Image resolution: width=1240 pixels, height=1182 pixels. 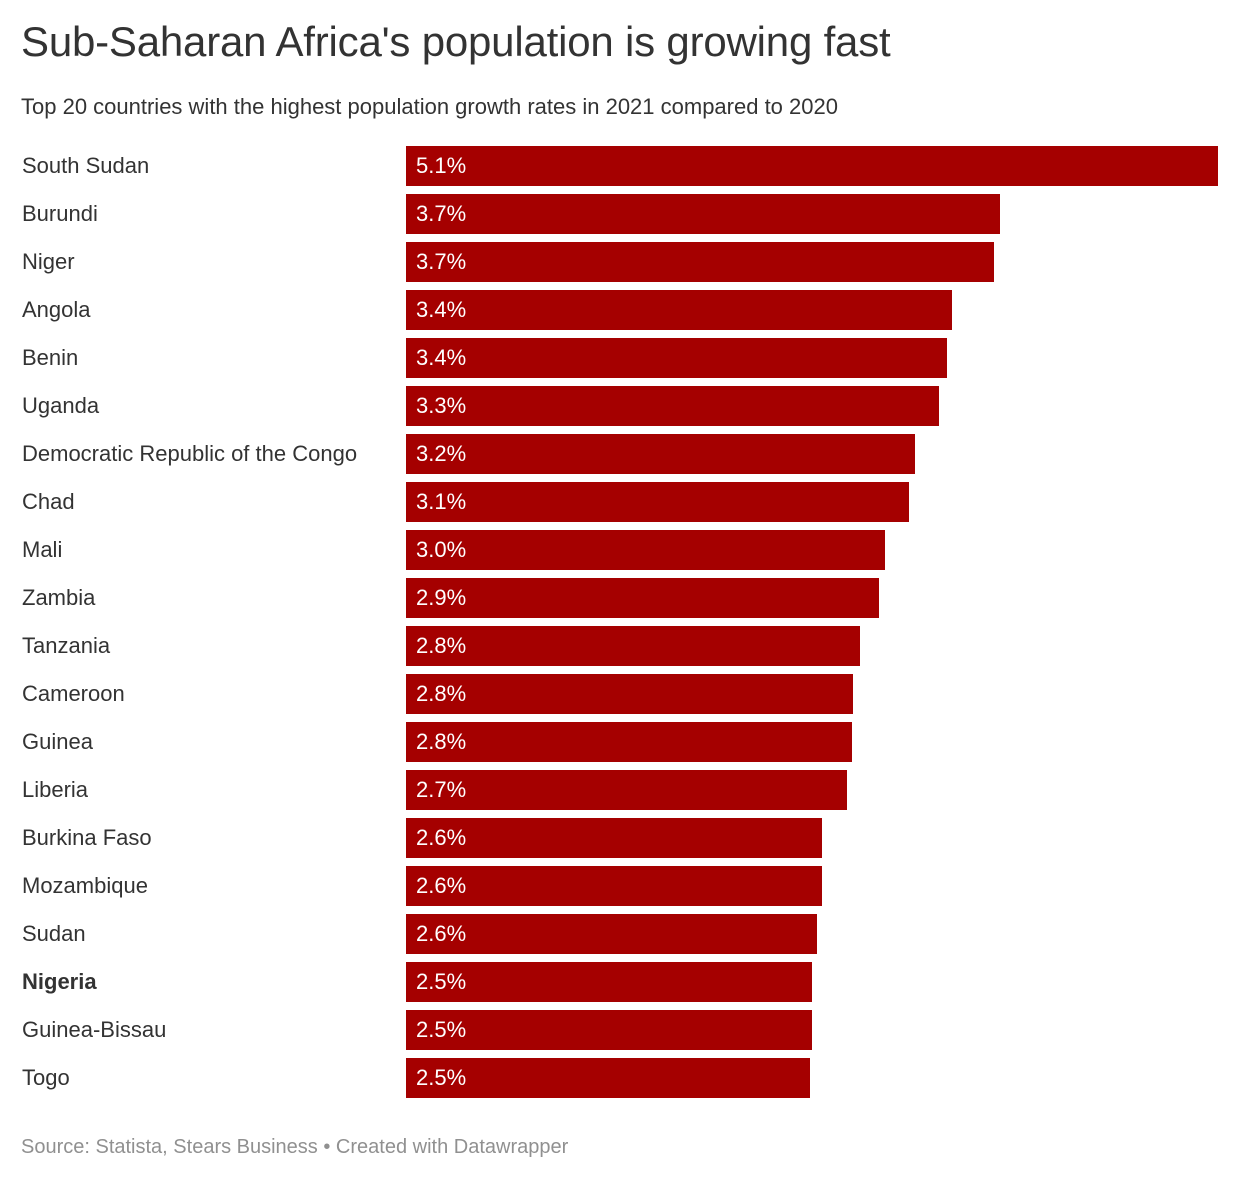 What do you see at coordinates (61, 405) in the screenshot?
I see `category-label: Uganda` at bounding box center [61, 405].